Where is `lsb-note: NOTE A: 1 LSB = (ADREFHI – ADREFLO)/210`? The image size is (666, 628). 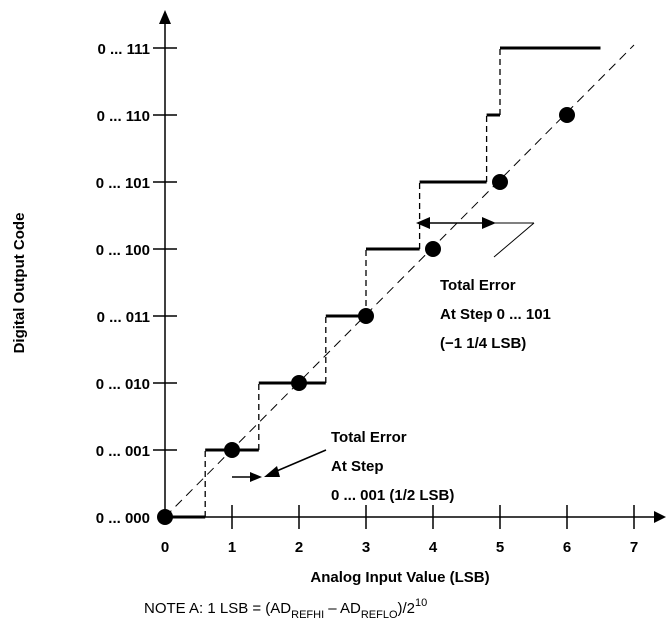
lsb-note: NOTE A: 1 LSB = (ADREFHI – ADREFLO)/210 is located at coordinates (285, 609).